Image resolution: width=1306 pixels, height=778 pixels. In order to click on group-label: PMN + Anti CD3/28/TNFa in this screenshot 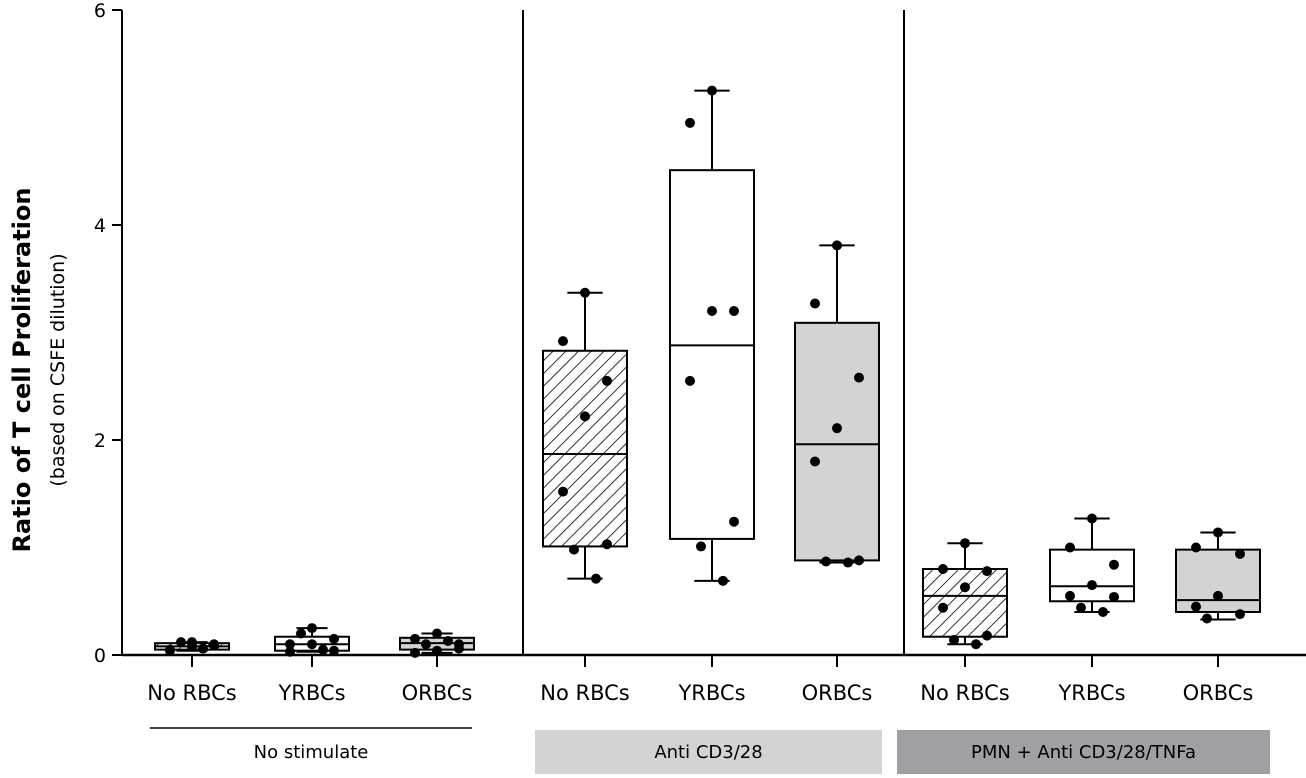, I will do `click(1083, 752)`.